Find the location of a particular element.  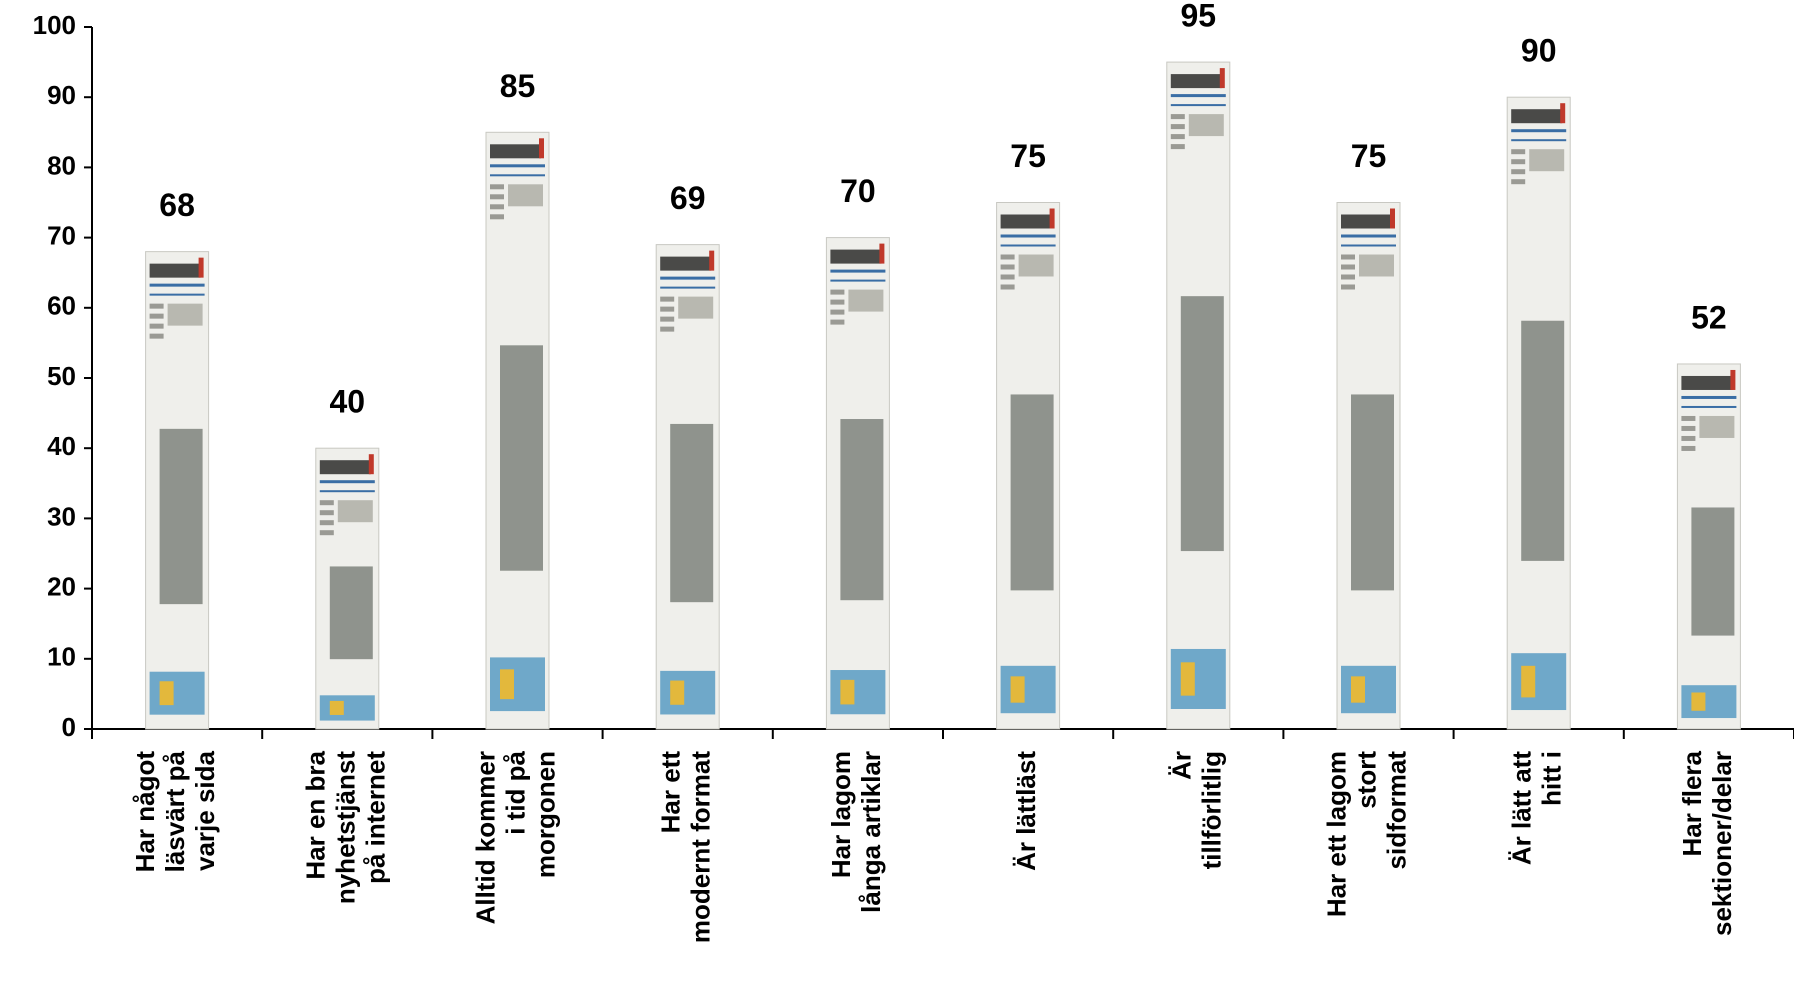

value-label: 75 is located at coordinates (1028, 156).